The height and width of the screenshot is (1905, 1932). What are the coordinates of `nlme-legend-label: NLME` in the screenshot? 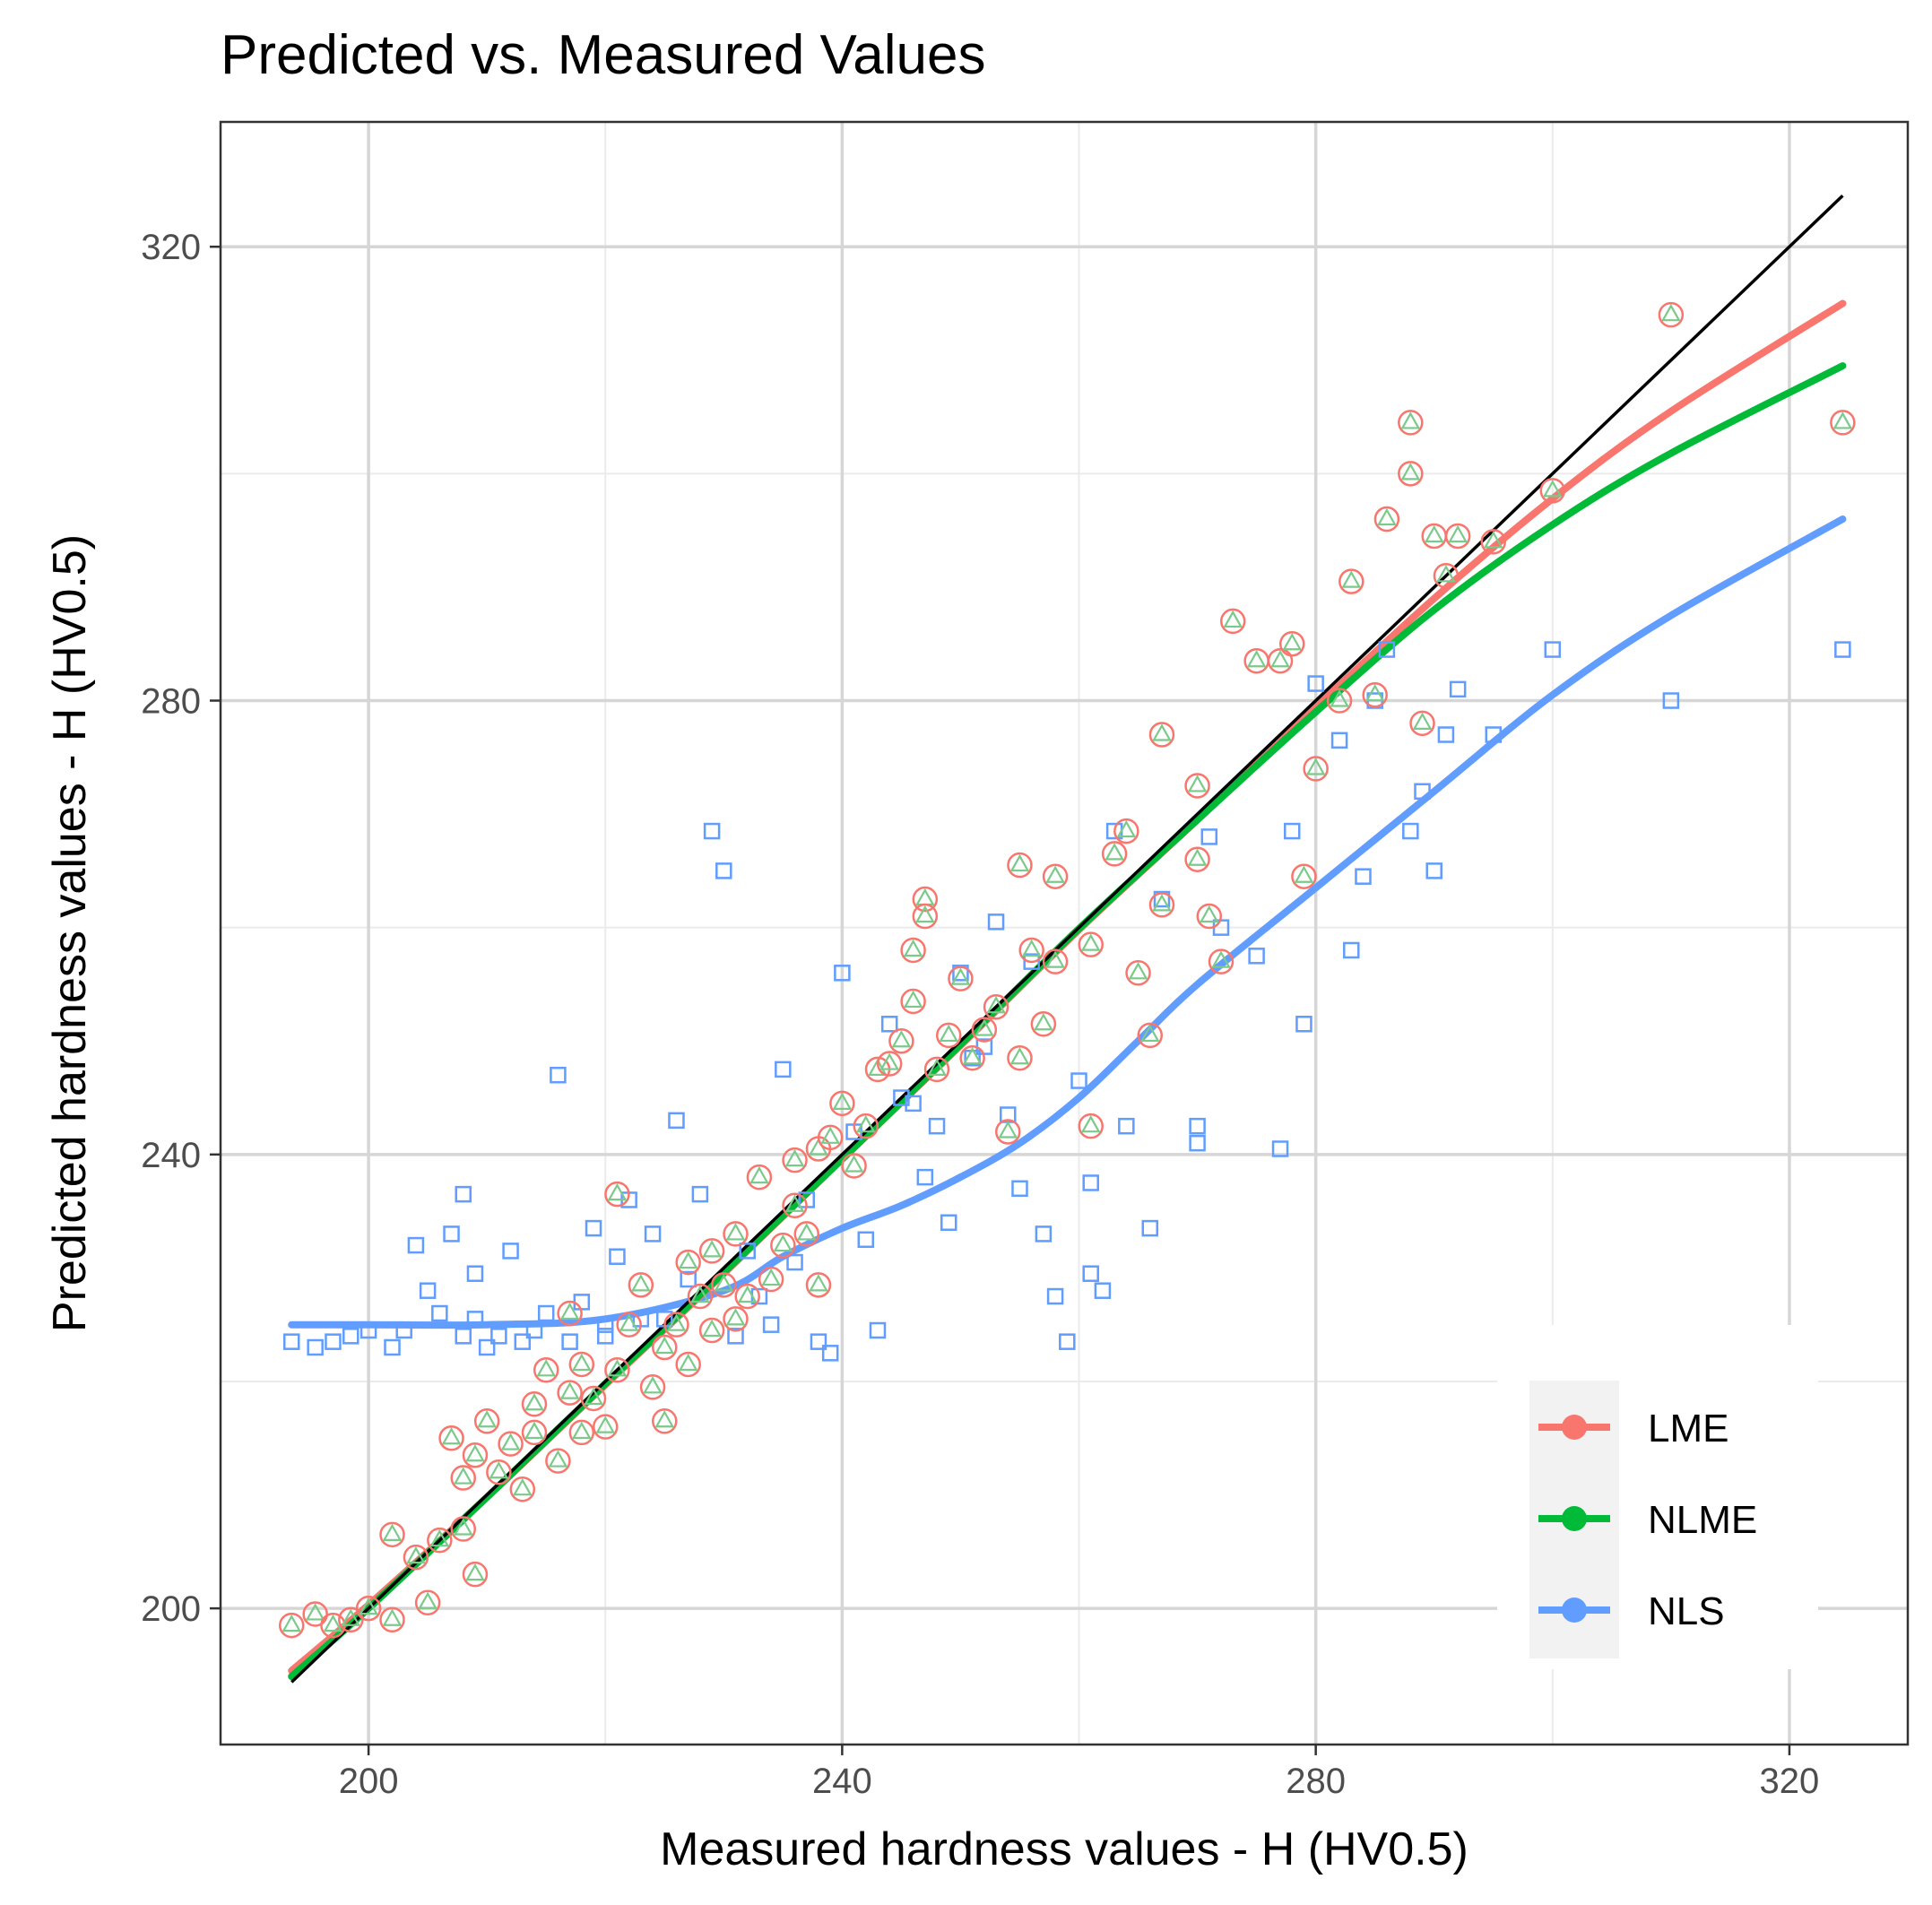 It's located at (1702, 1520).